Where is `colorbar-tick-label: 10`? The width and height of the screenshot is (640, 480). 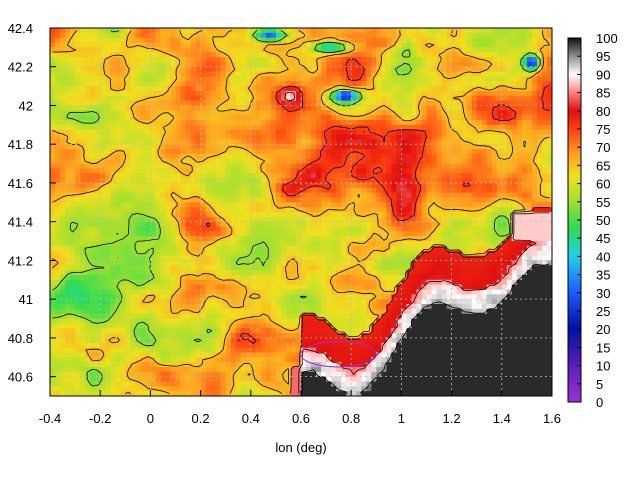
colorbar-tick-label: 10 is located at coordinates (603, 366).